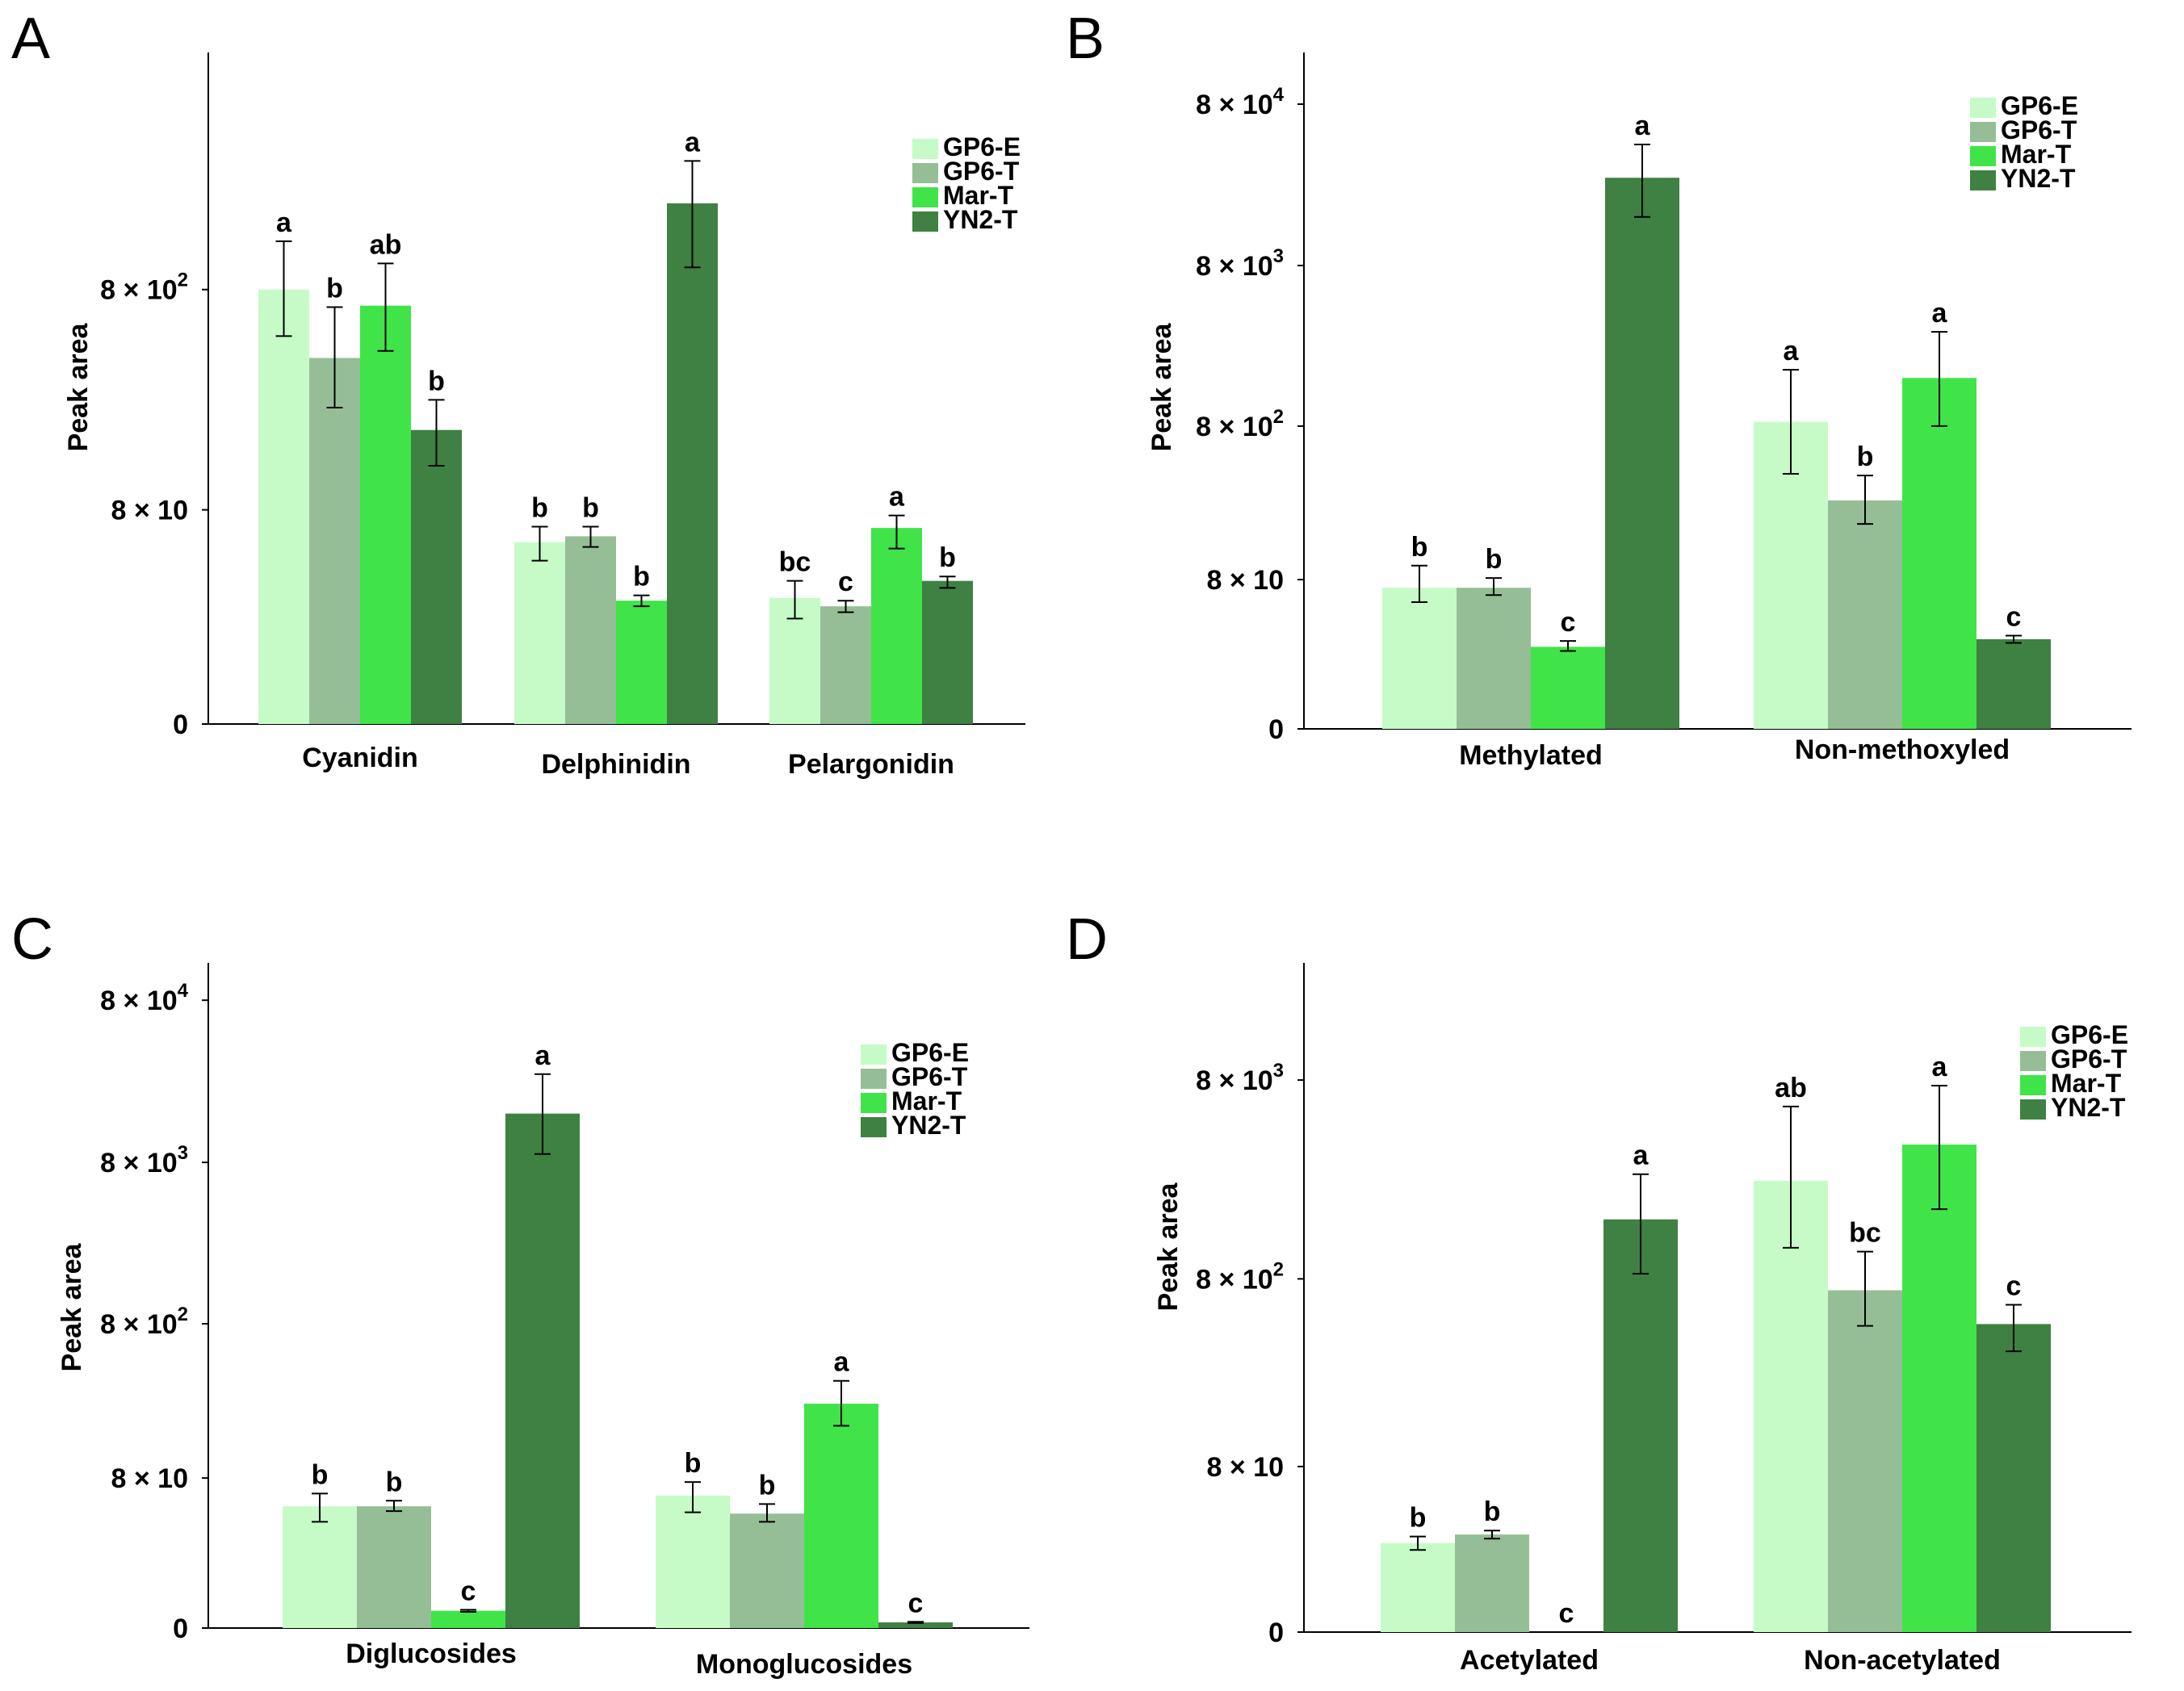 The image size is (2184, 1691). I want to click on category-group-non-methoxyled: a b a c, so click(1902, 513).